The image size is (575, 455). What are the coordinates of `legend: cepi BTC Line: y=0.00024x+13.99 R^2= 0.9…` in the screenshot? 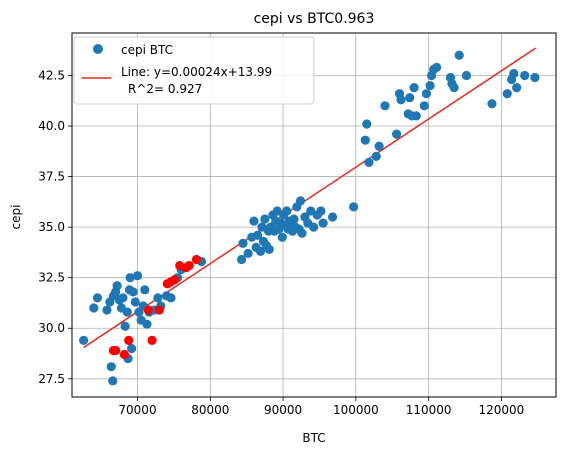 It's located at (194, 70).